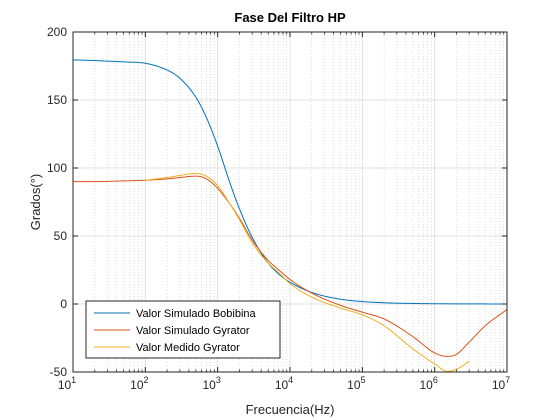 Image resolution: width=560 pixels, height=420 pixels. What do you see at coordinates (196, 314) in the screenshot?
I see `legend-label: Valor Simulado Bobibina` at bounding box center [196, 314].